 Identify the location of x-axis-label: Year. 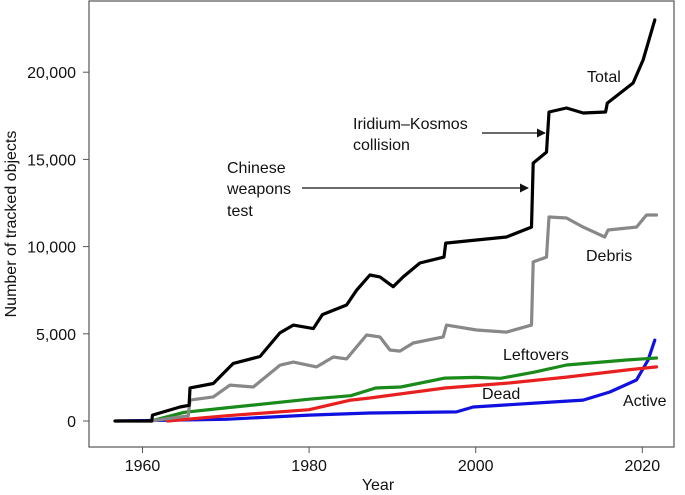
(378, 485).